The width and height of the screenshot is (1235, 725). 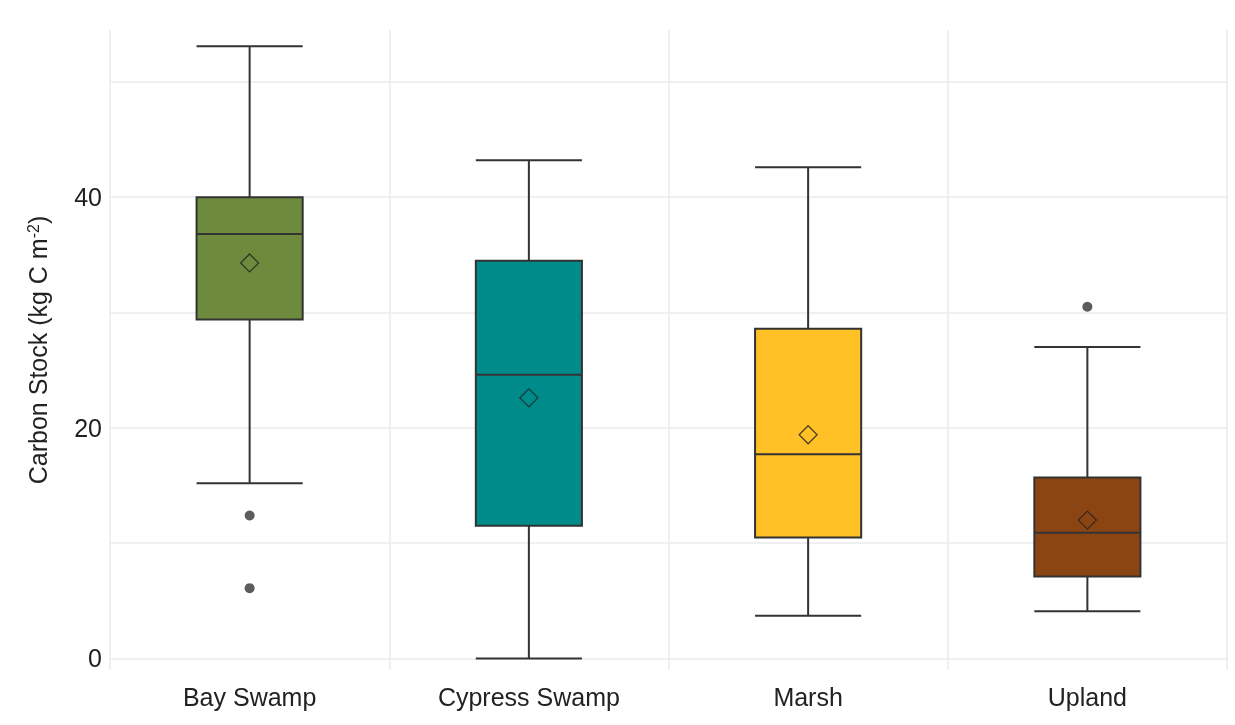 What do you see at coordinates (808, 696) in the screenshot?
I see `x-tick-label: Marsh` at bounding box center [808, 696].